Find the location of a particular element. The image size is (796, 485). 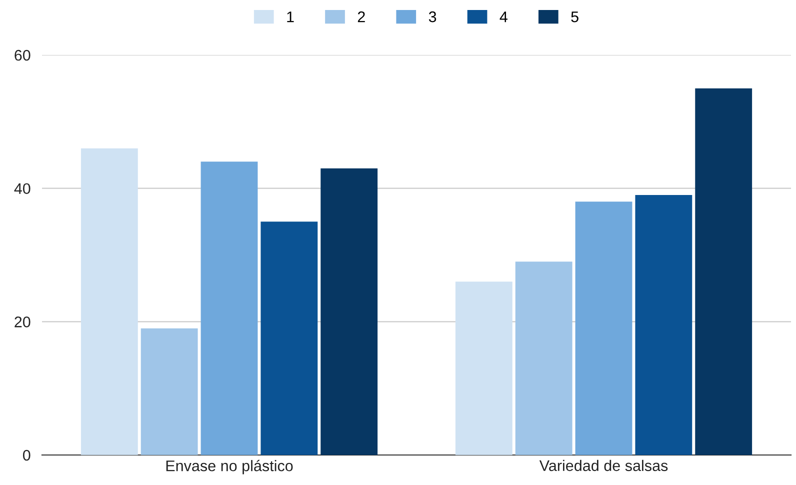

x-tick-label: Variedad de salsas is located at coordinates (603, 466).